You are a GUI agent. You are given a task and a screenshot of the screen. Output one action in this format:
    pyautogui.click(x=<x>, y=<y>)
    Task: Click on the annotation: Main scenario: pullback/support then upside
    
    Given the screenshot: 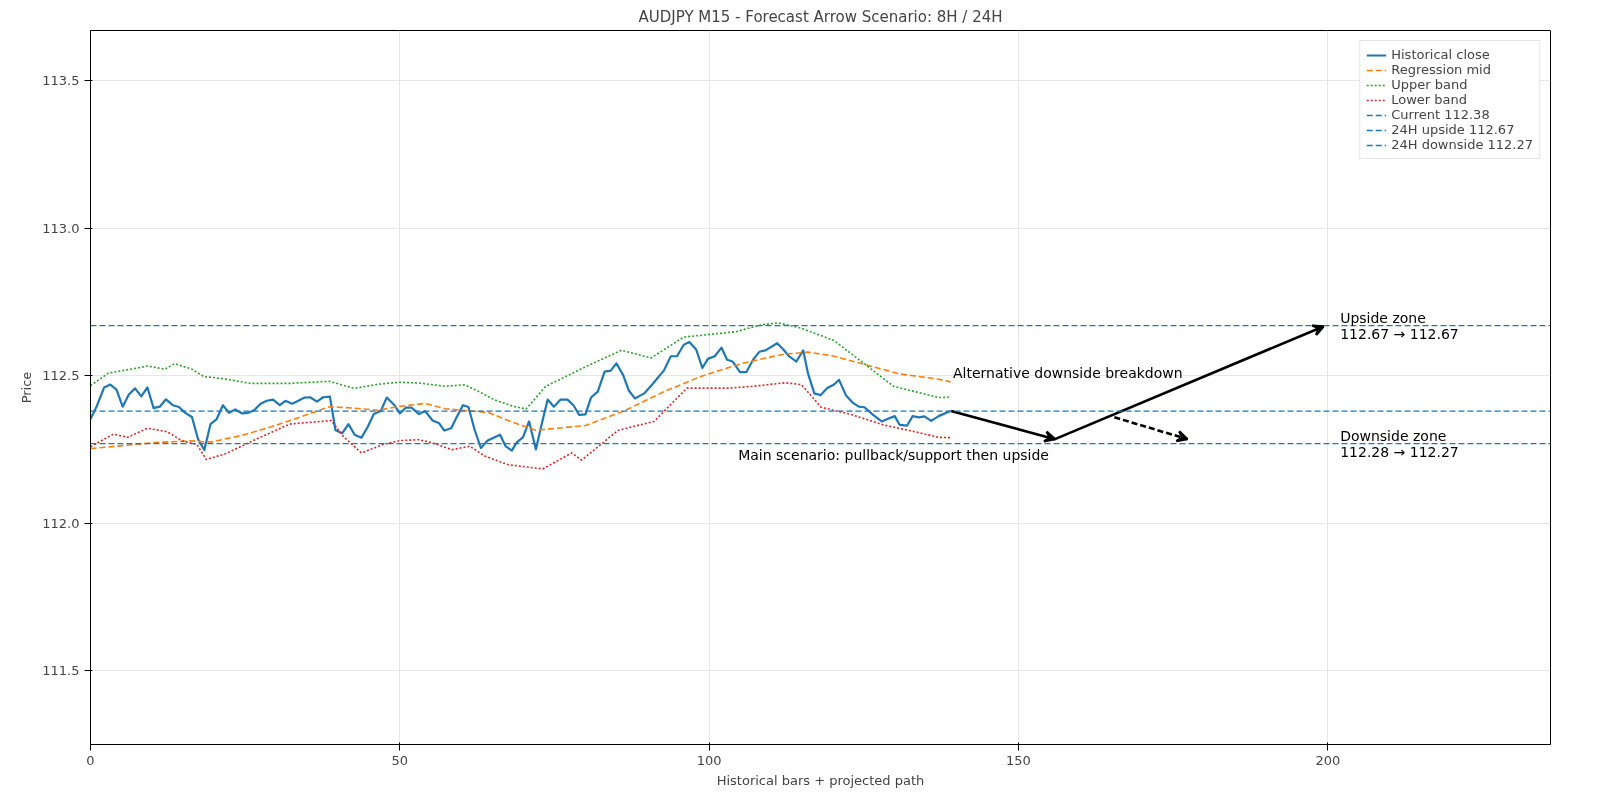 What is the action you would take?
    pyautogui.click(x=893, y=455)
    